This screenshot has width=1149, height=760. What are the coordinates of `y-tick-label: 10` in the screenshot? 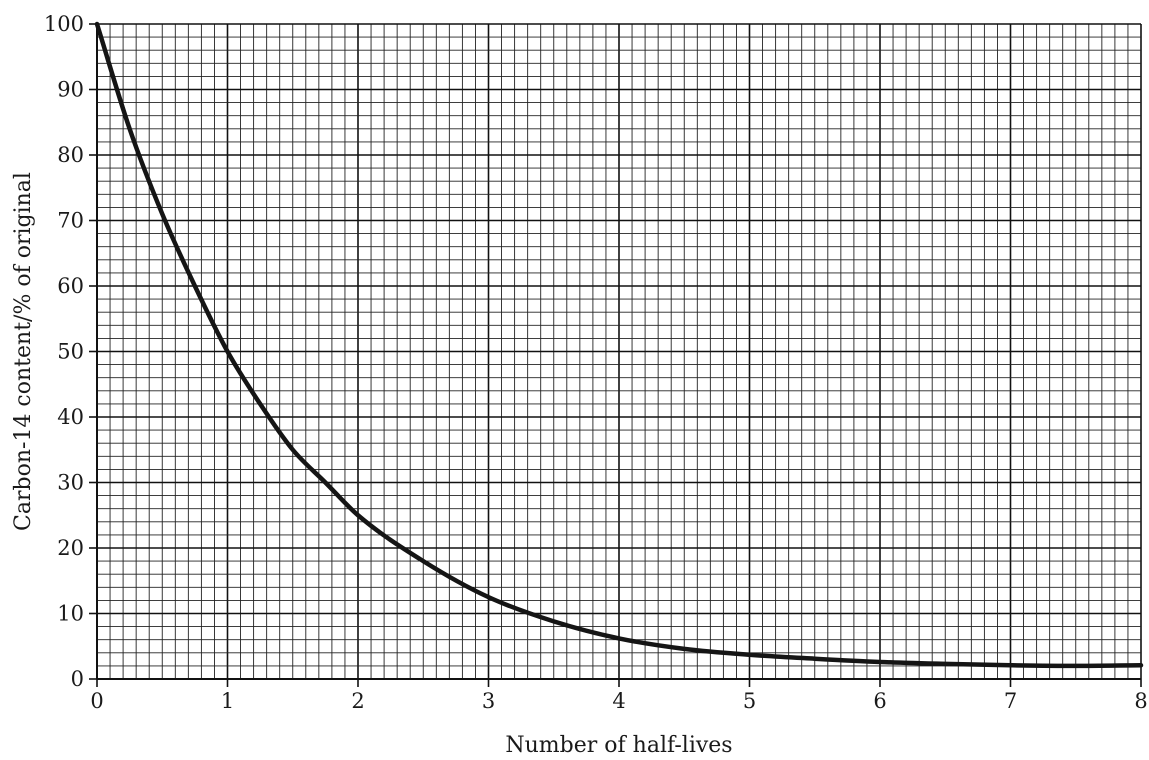 It's located at (70, 614).